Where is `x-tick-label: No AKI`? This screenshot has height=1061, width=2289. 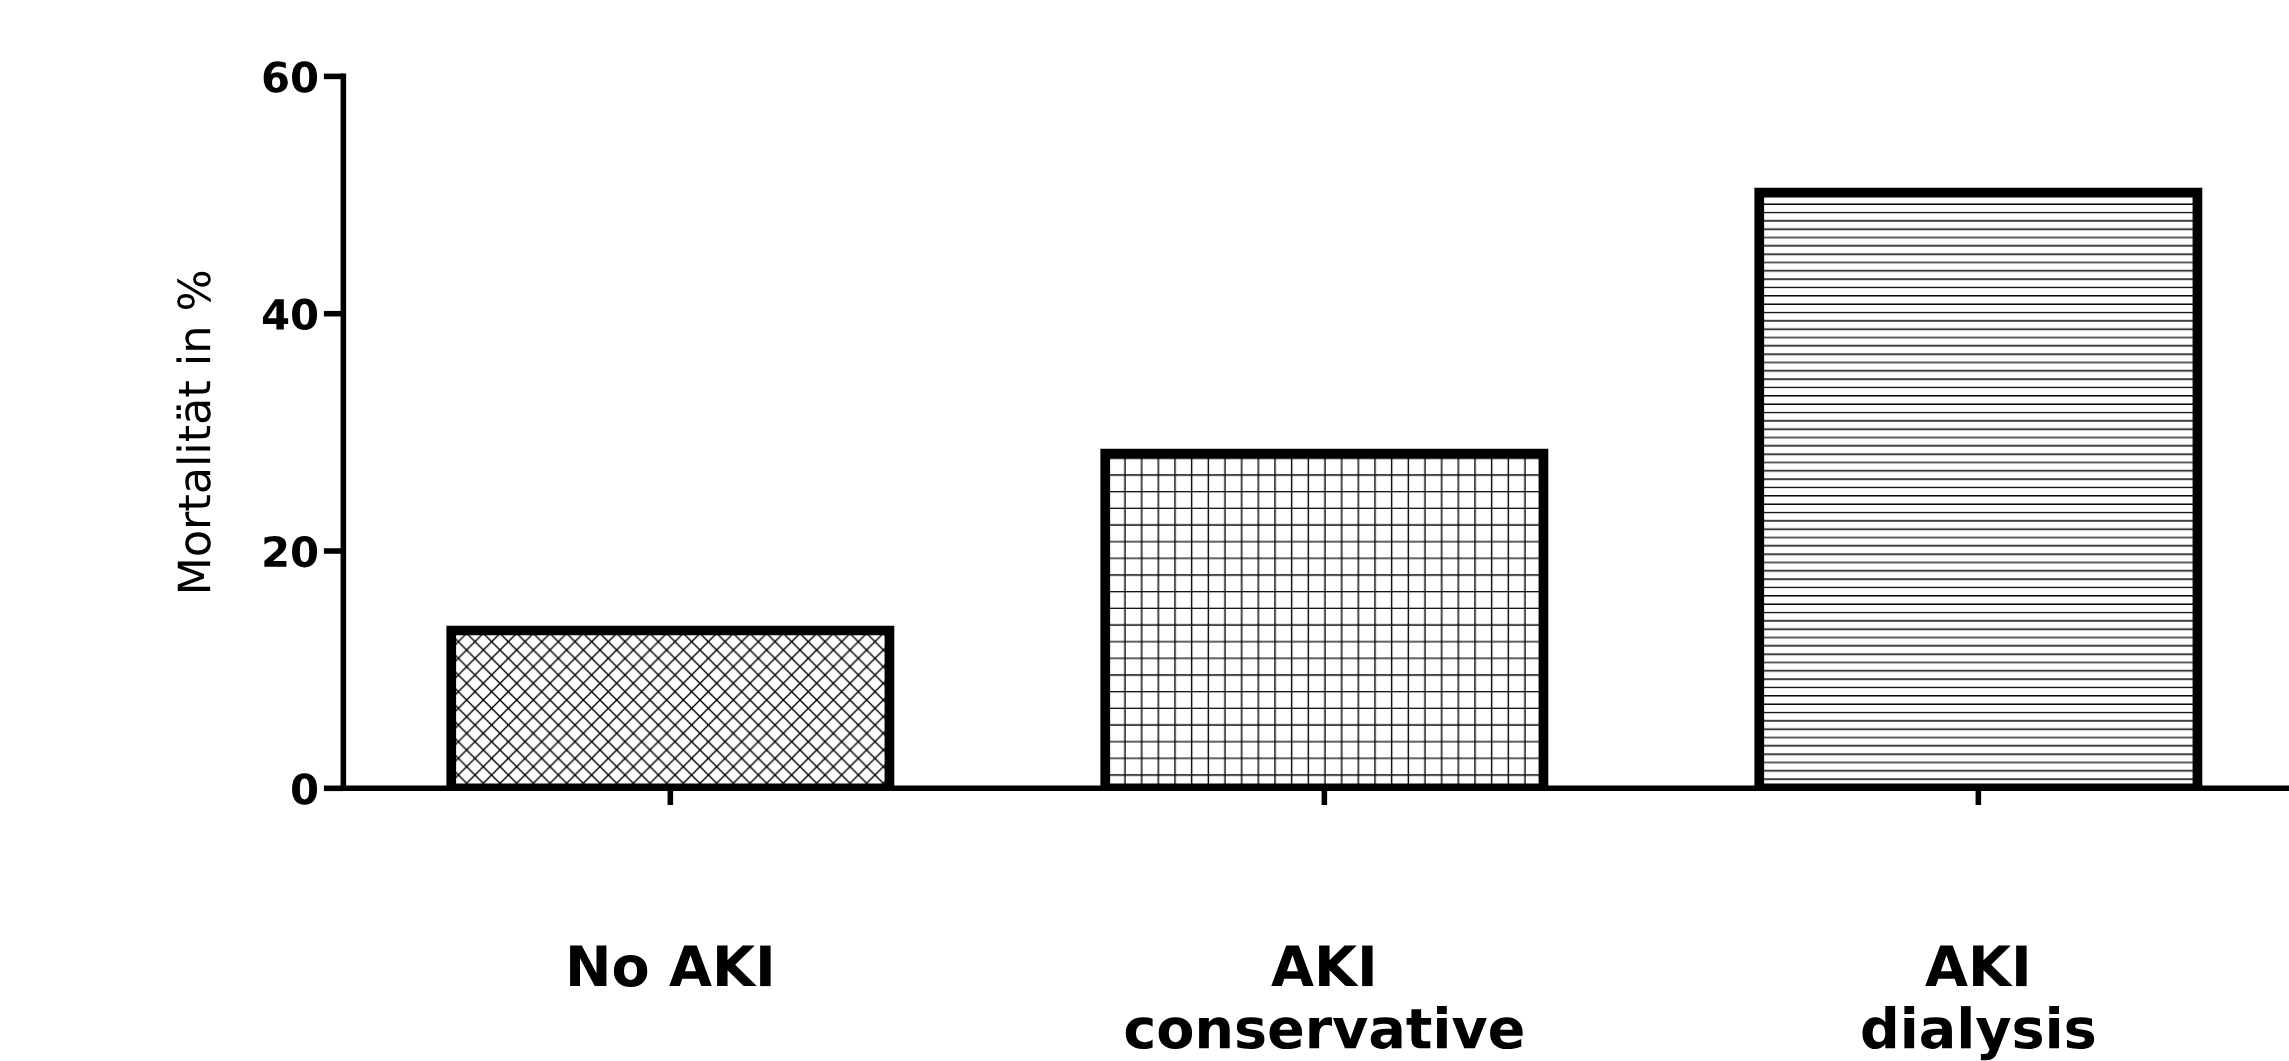
x-tick-label: No AKI is located at coordinates (670, 966).